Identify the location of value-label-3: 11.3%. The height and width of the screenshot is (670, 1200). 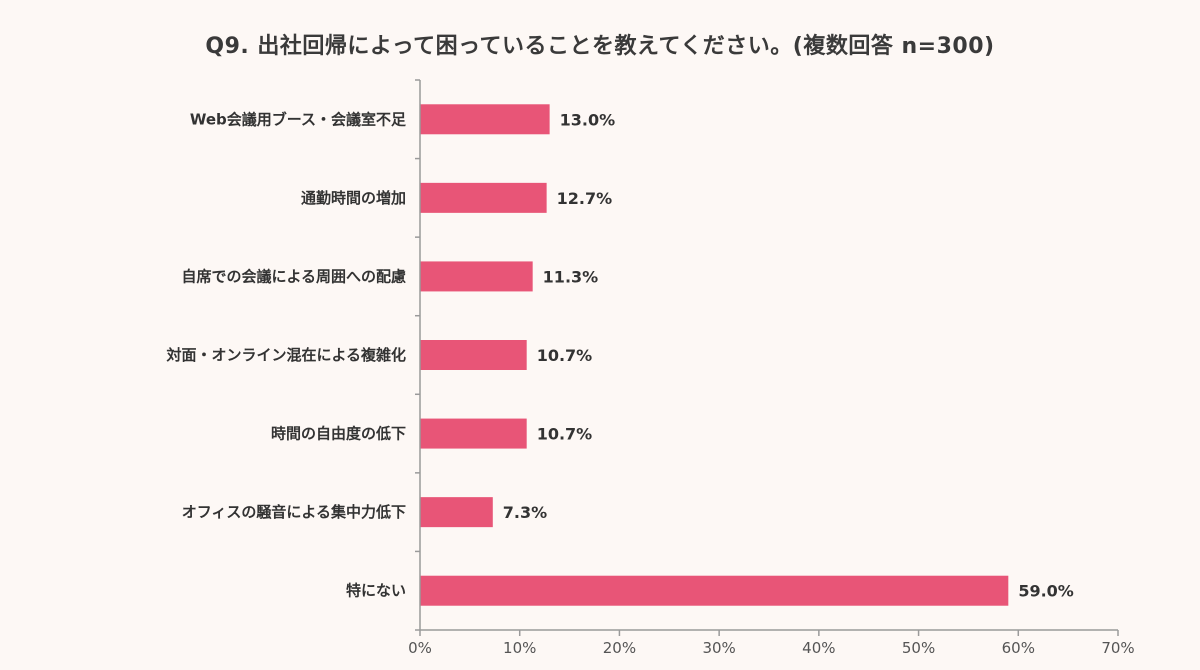
(571, 276).